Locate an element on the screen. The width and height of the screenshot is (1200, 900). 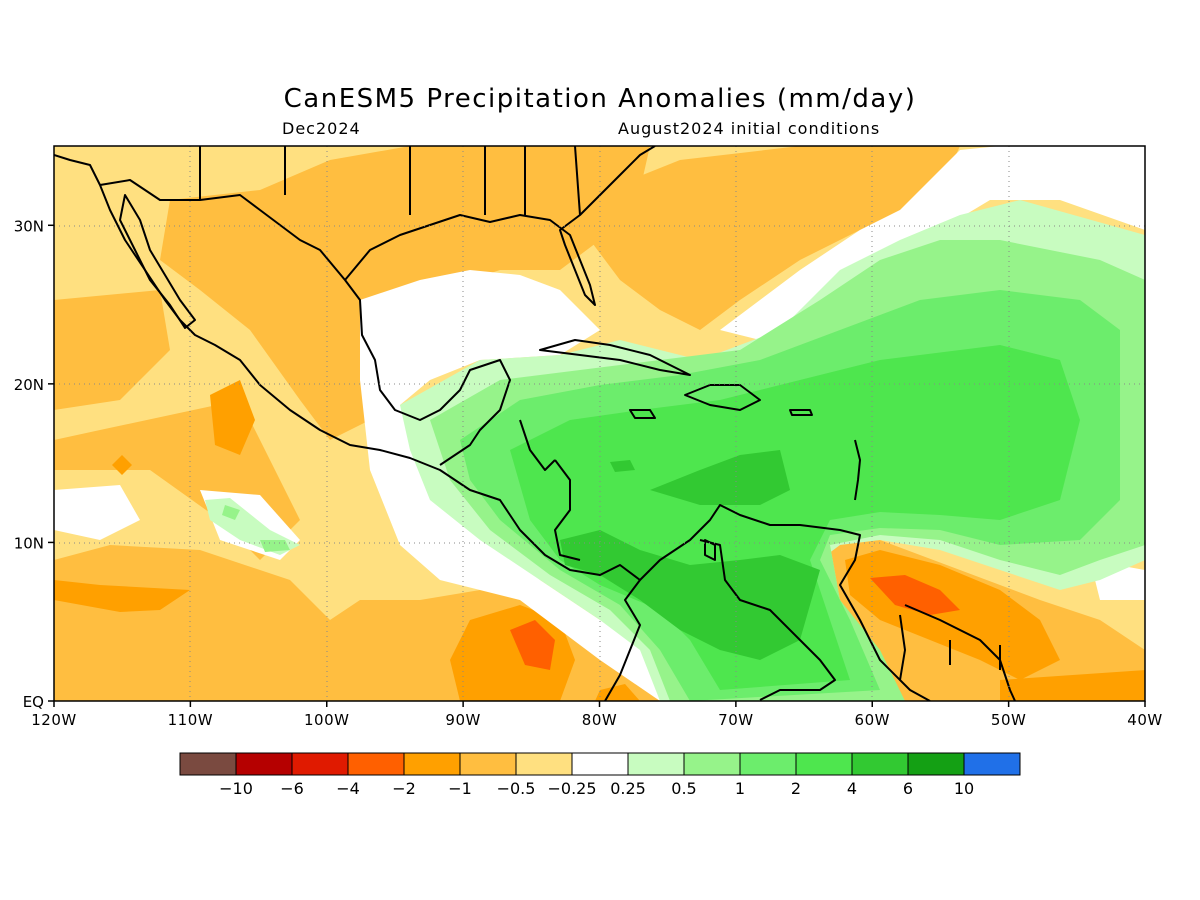
colorbar-label: −0.25 is located at coordinates (571, 788).